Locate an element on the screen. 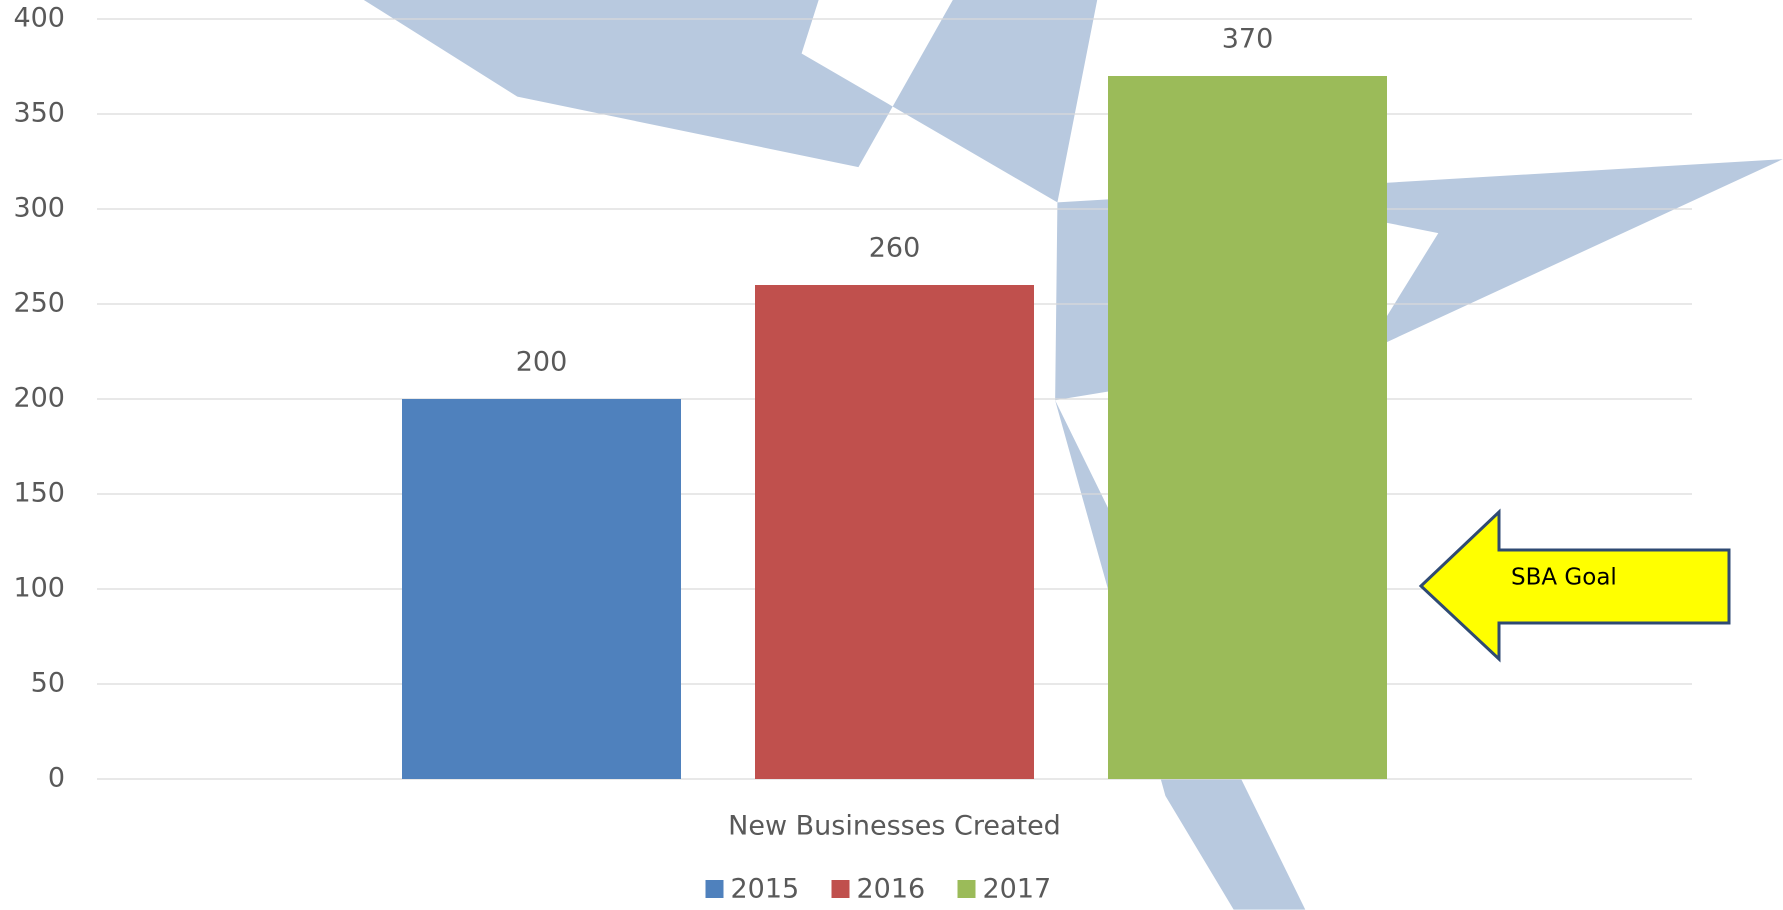  y-tick-label: 0 is located at coordinates (56, 778).